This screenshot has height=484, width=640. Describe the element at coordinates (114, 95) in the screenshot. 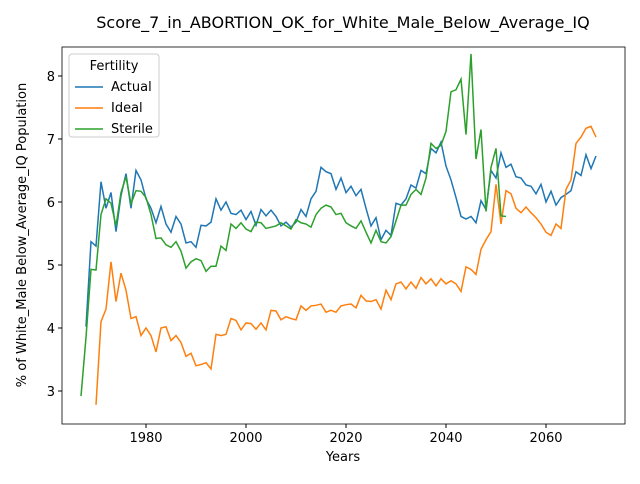

I see `legend-box` at that location.